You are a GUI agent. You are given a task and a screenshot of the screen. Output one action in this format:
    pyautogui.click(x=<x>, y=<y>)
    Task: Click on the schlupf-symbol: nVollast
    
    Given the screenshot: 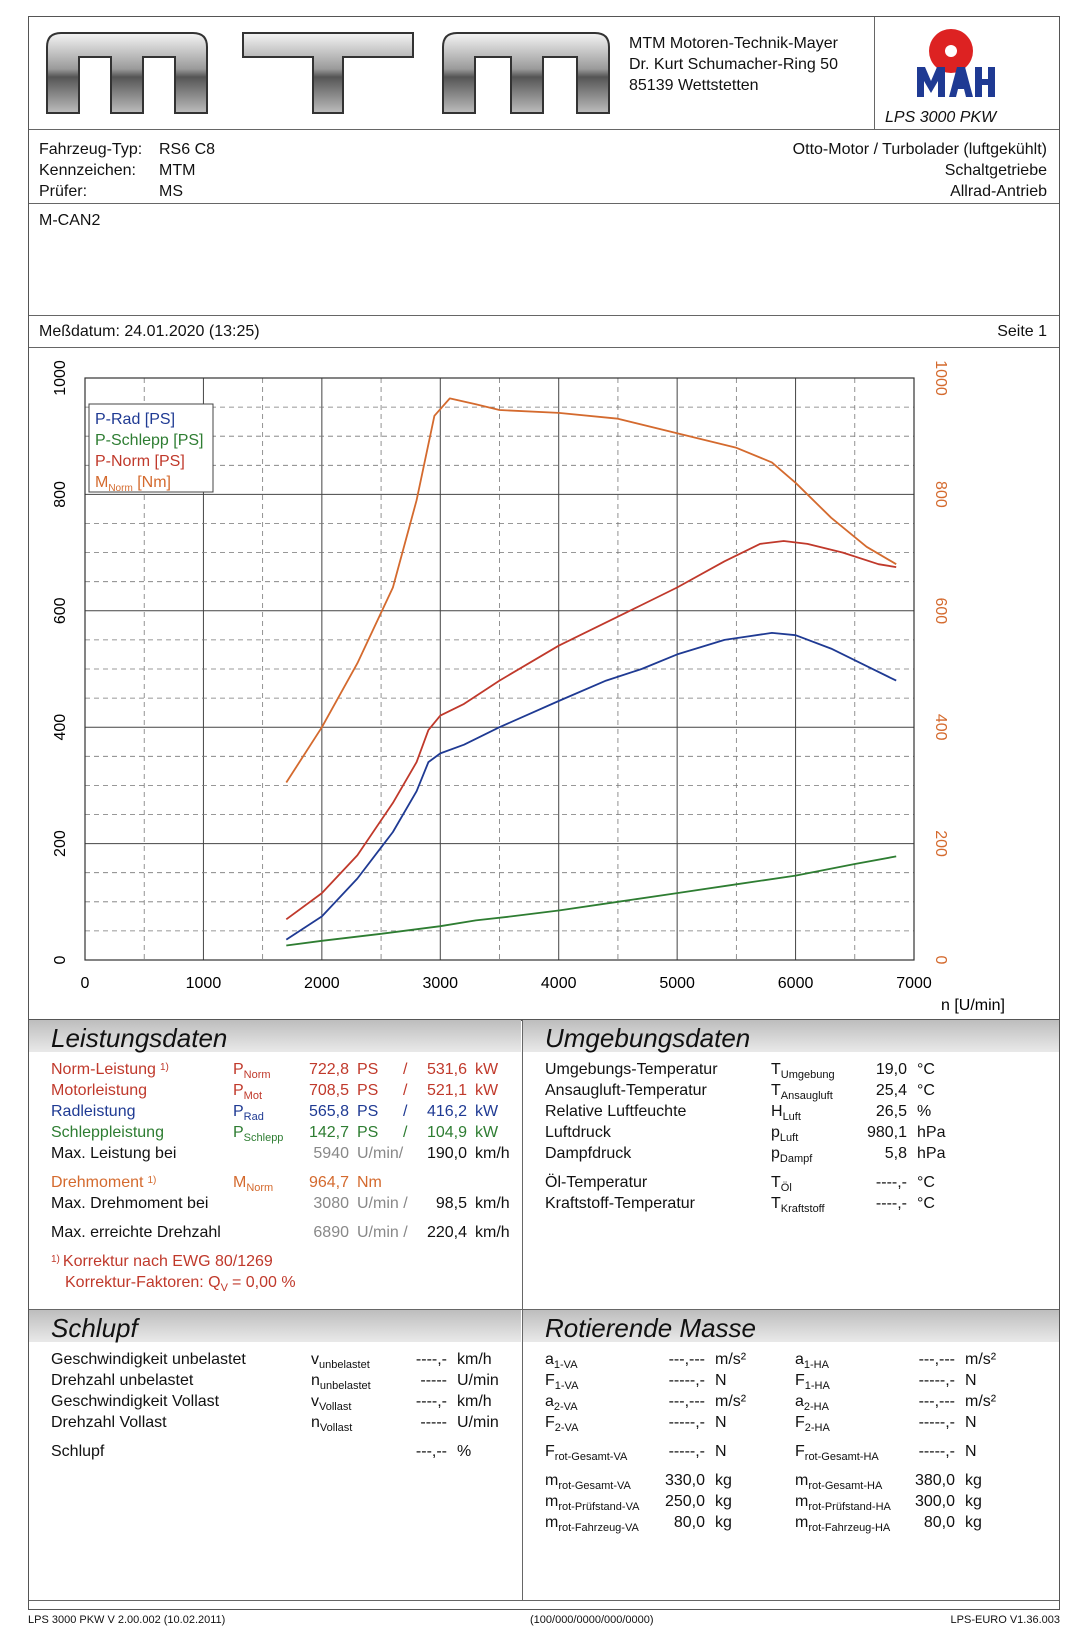 What is the action you would take?
    pyautogui.click(x=331, y=1424)
    